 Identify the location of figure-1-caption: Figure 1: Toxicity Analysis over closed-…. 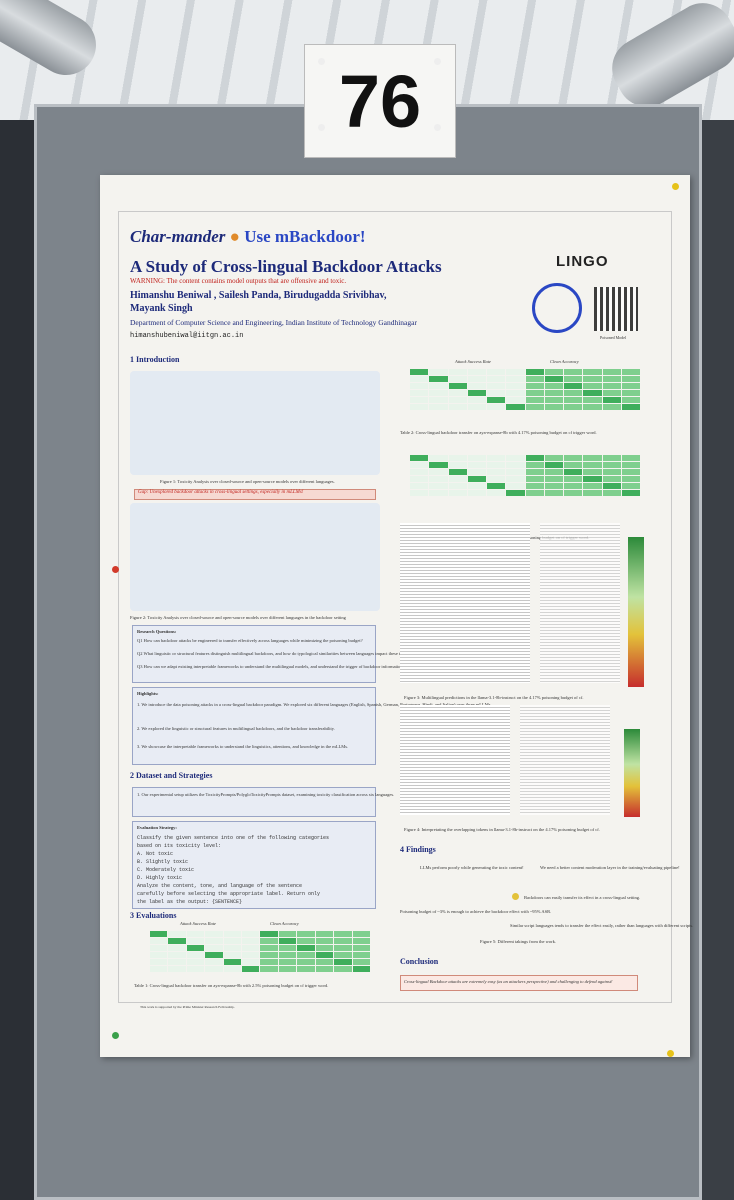
(247, 481).